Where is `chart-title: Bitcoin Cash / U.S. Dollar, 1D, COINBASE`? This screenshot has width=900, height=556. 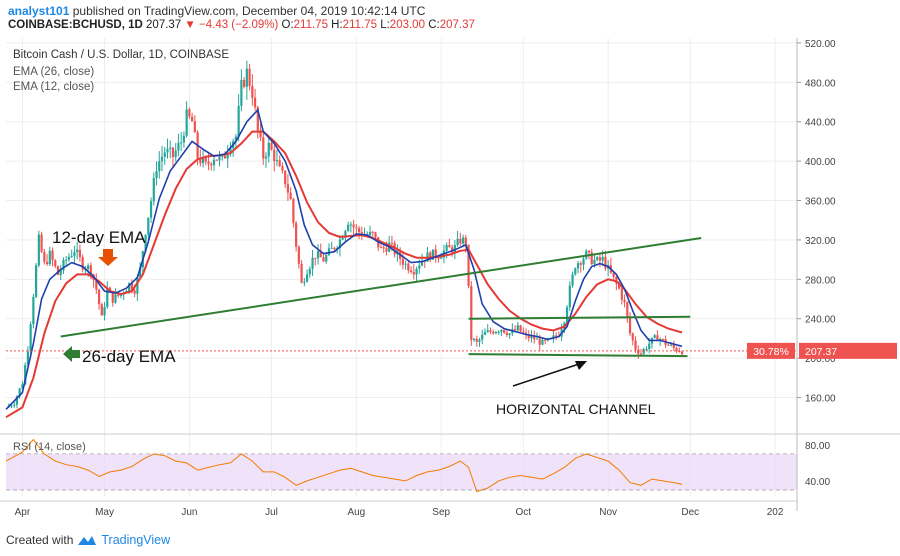
chart-title: Bitcoin Cash / U.S. Dollar, 1D, COINBASE is located at coordinates (121, 55).